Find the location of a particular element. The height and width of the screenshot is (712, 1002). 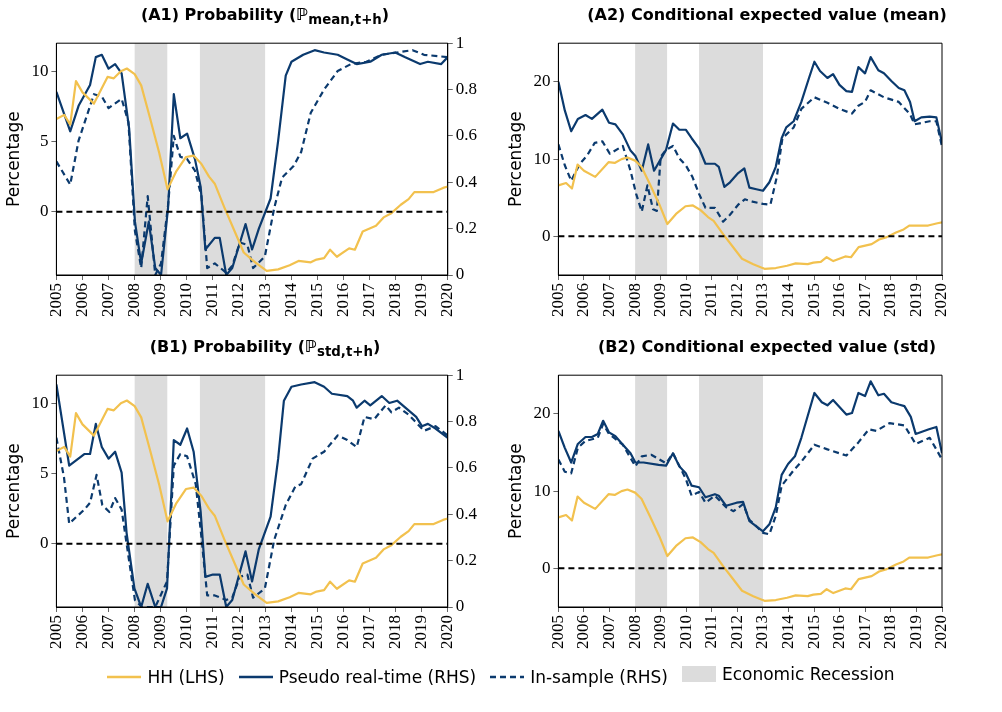

chart-title: (B2) Conditional expected value (std) is located at coordinates (767, 347).